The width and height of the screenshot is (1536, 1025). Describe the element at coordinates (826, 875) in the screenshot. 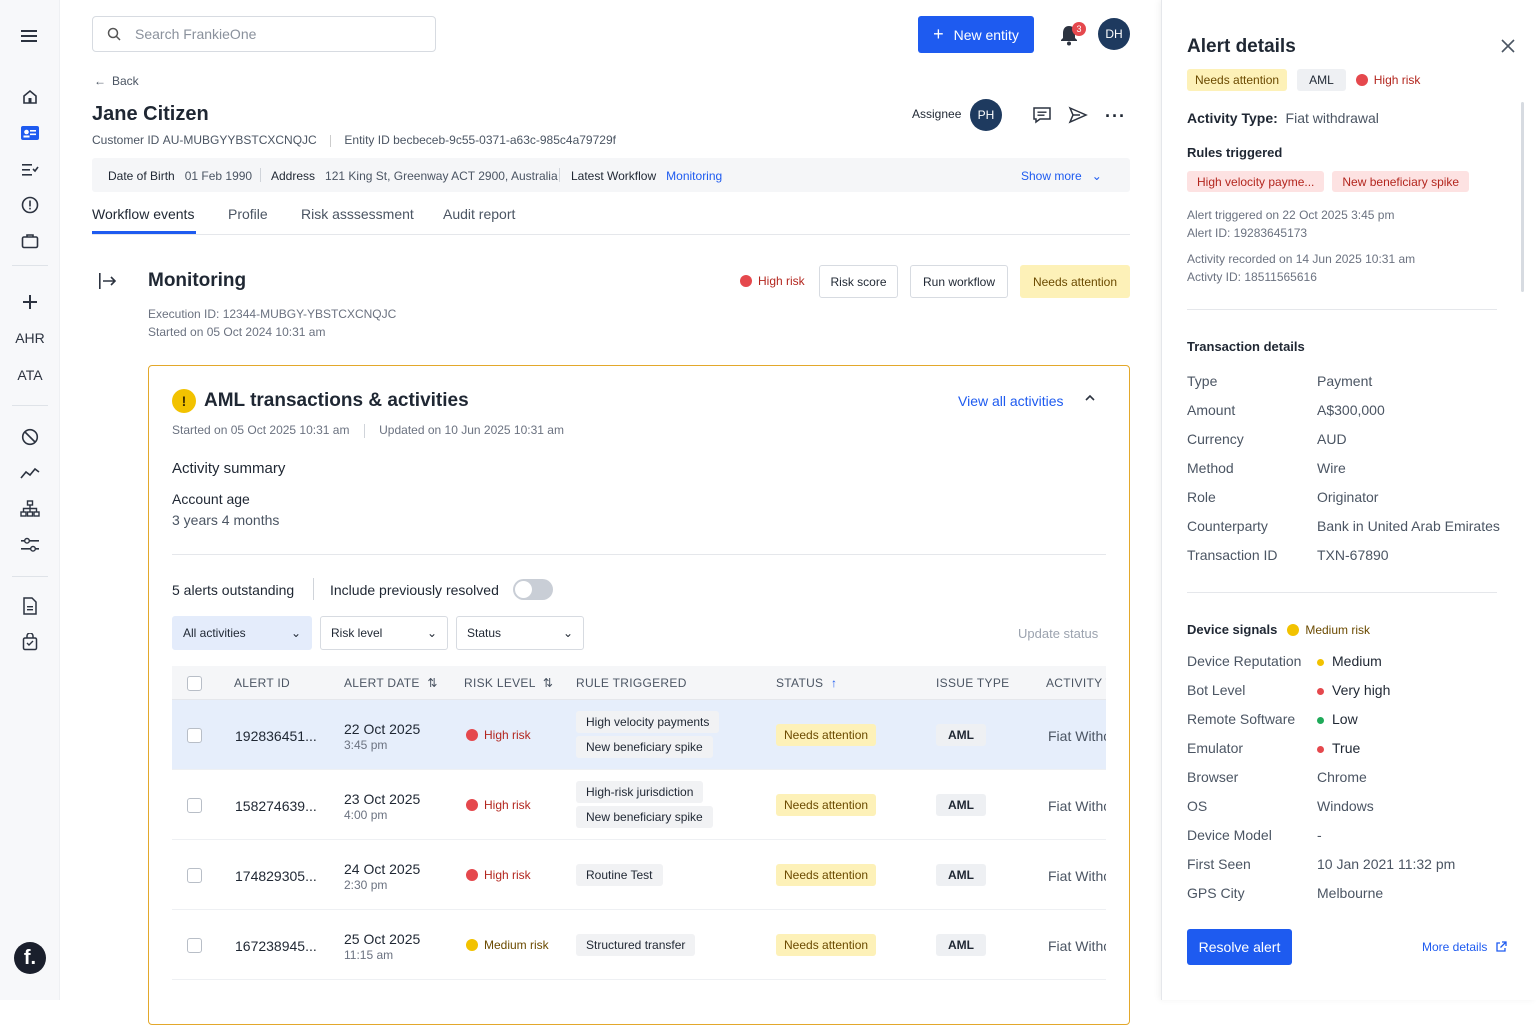

I see `status-badge: Needs attention` at that location.